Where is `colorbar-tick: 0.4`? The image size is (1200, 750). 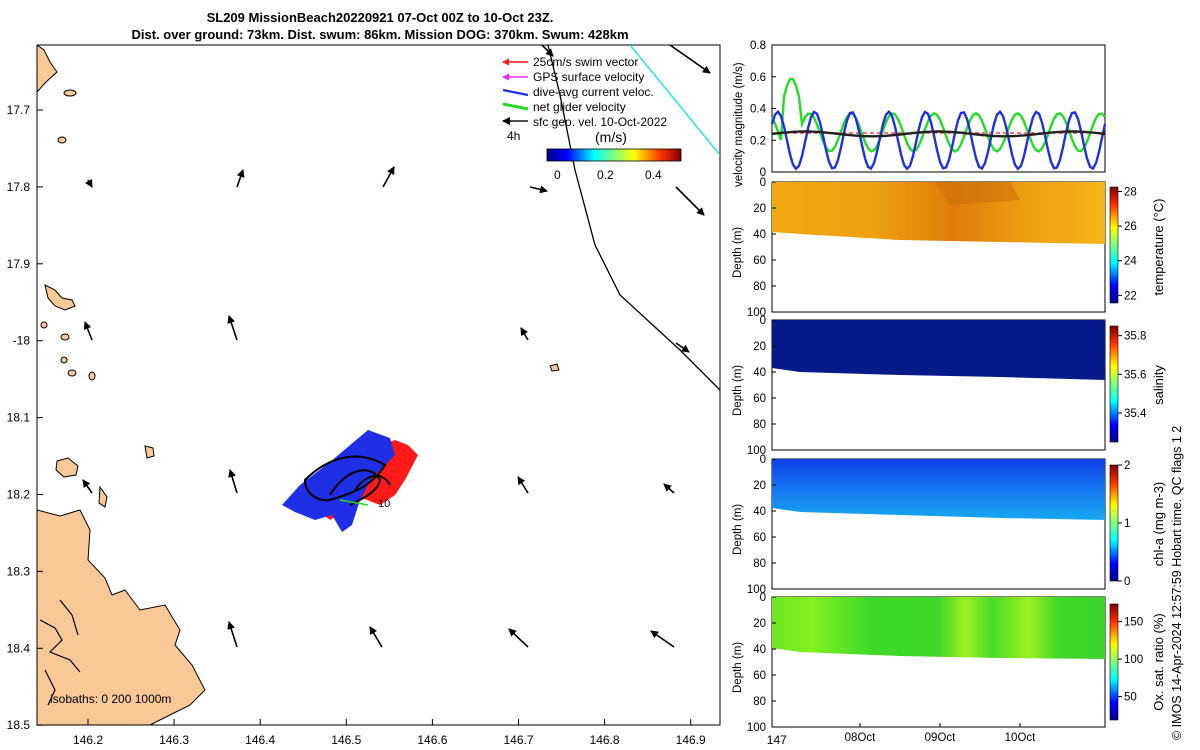 colorbar-tick: 0.4 is located at coordinates (653, 175).